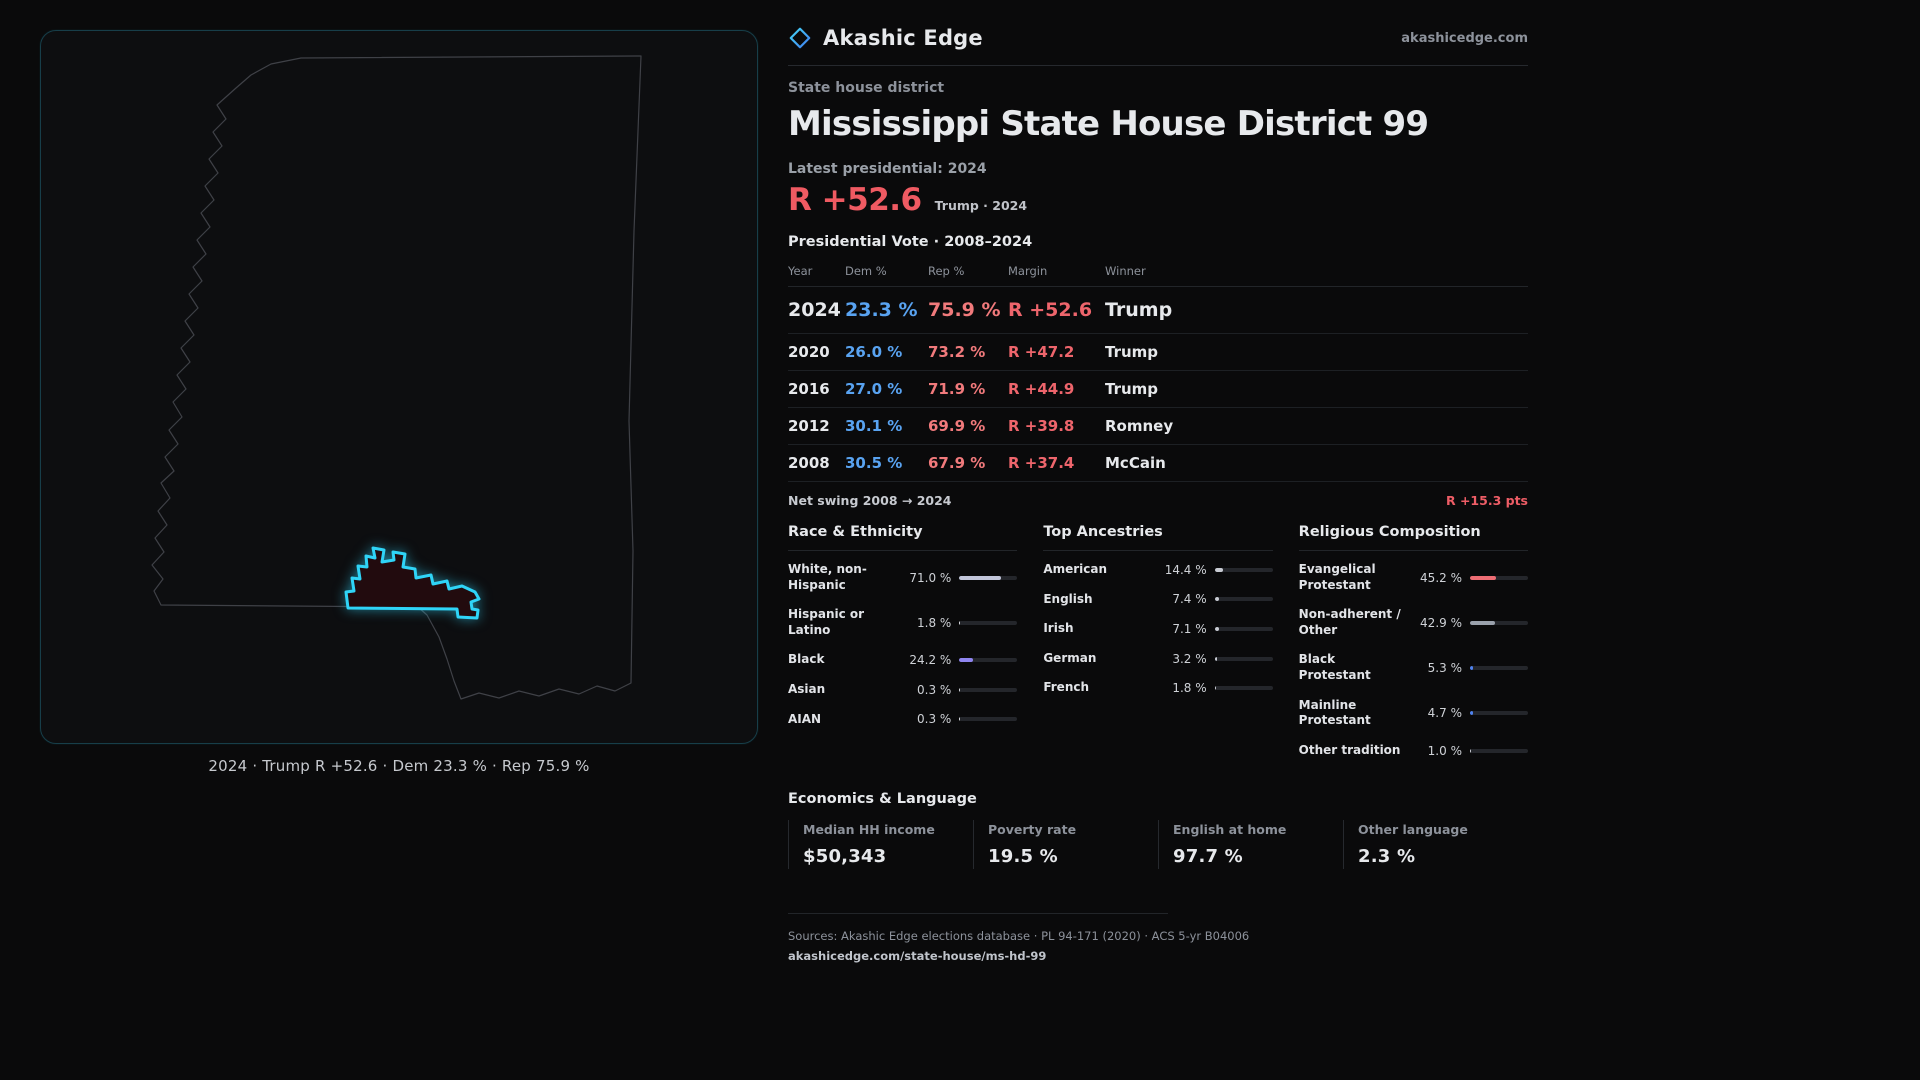  Describe the element at coordinates (882, 799) in the screenshot. I see `economics-title: Economics & Language` at that location.